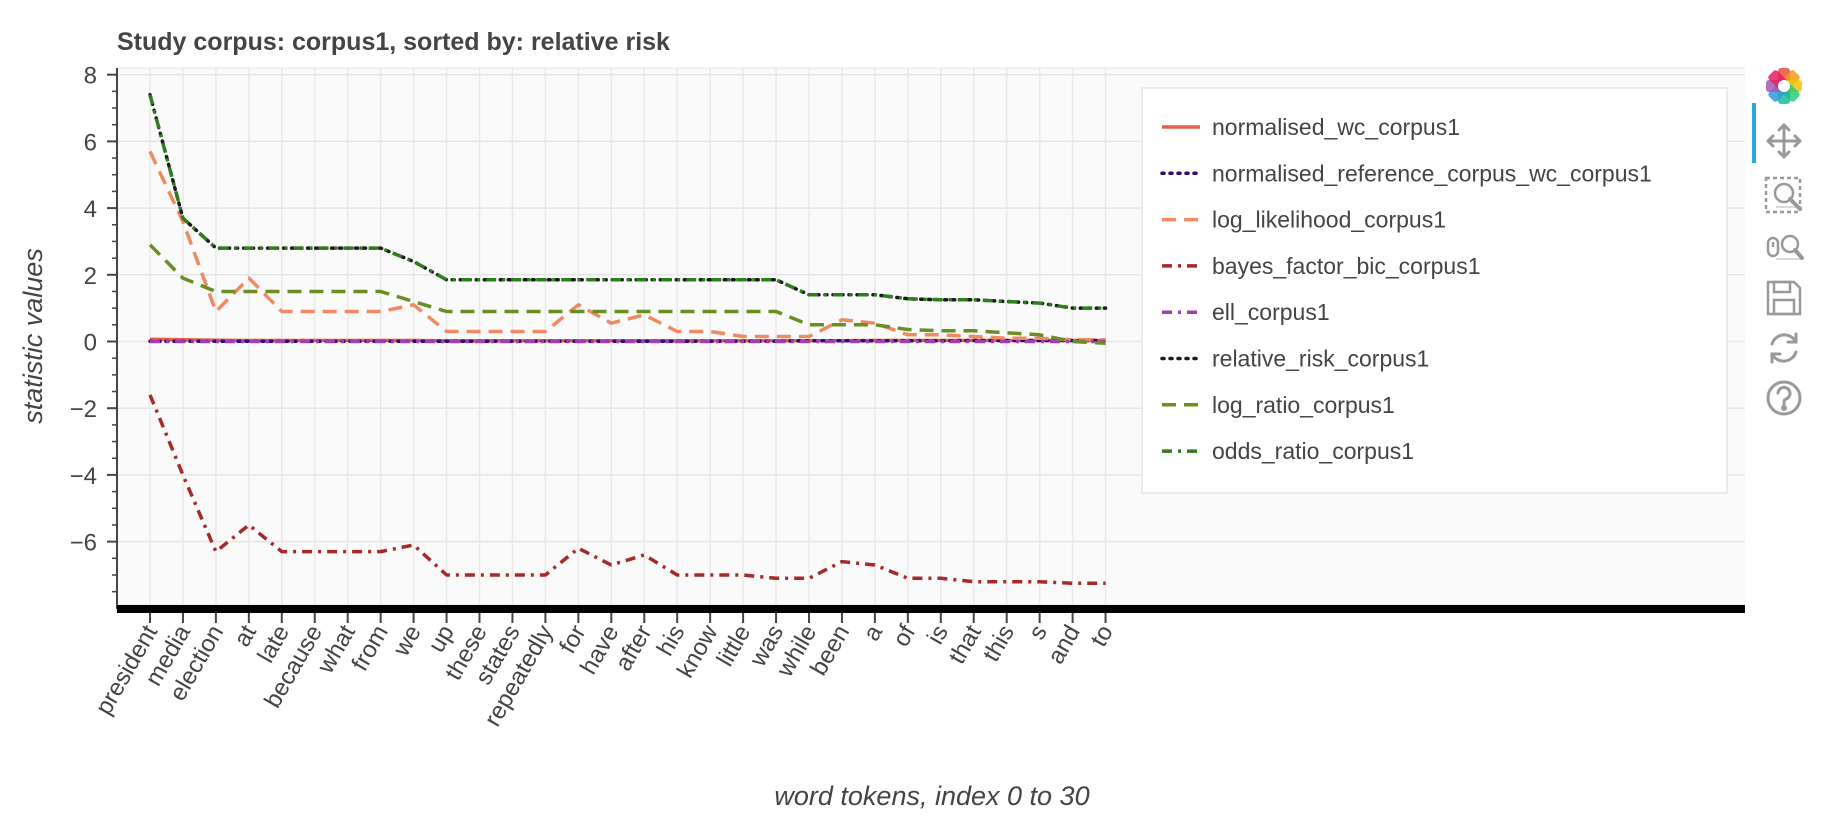 The width and height of the screenshot is (1824, 828). I want to click on series-line-bayes_factor_bic_corpus1, so click(627, 490).